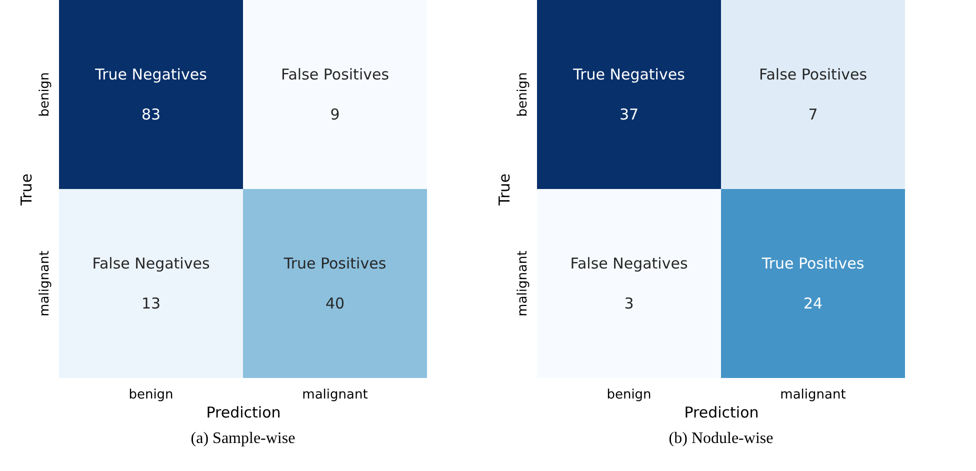 This screenshot has height=471, width=976. Describe the element at coordinates (335, 303) in the screenshot. I see `data-label: 40` at that location.